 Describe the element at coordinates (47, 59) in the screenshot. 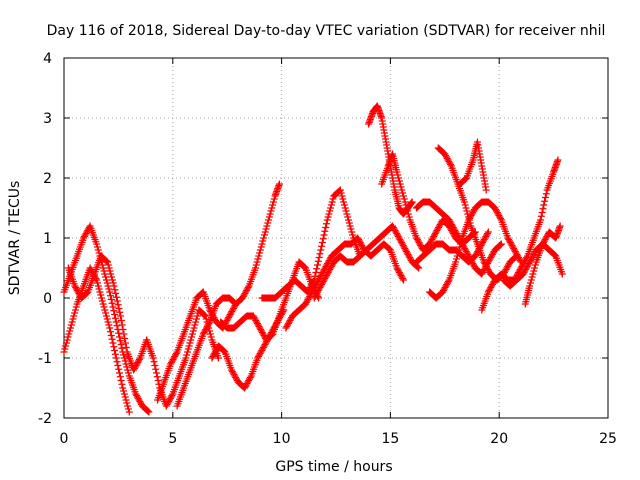

I see `y-tick-label: 4` at that location.